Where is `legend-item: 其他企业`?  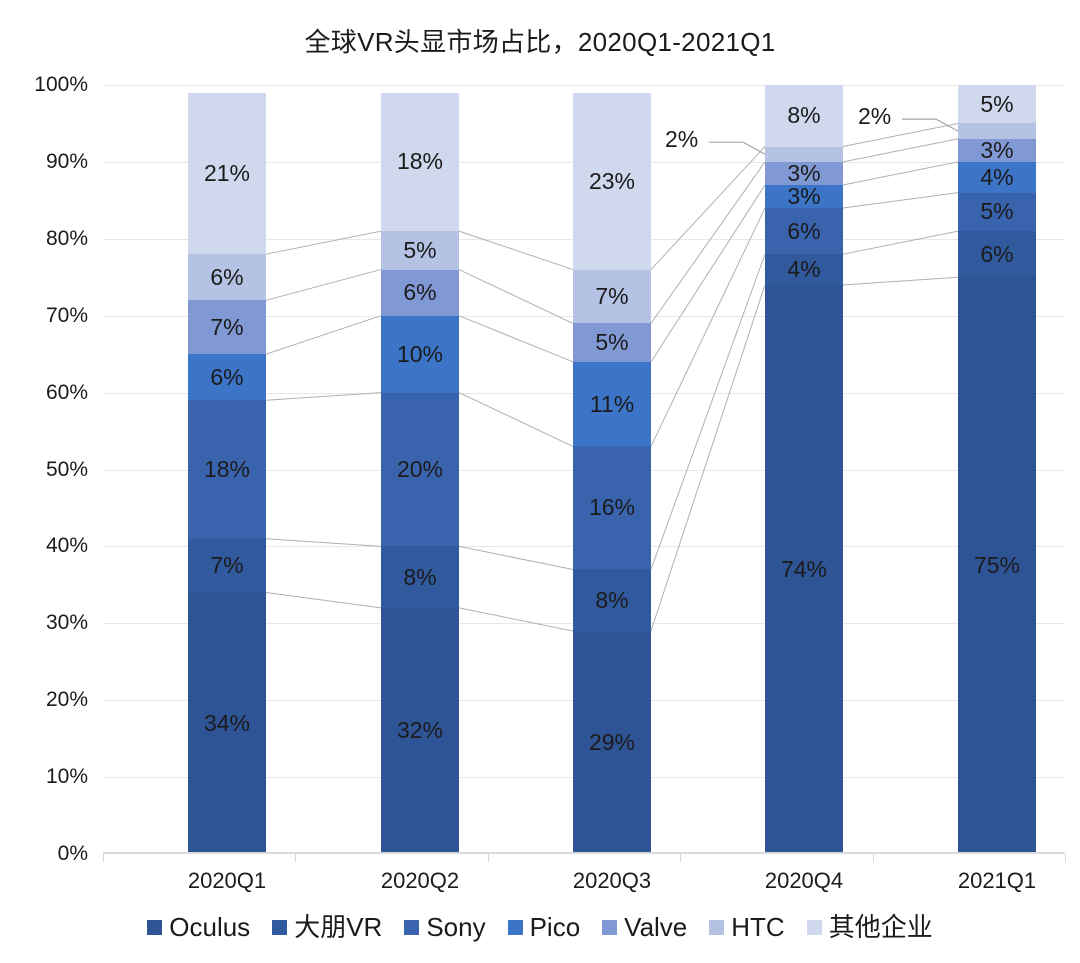
legend-item: 其他企业 is located at coordinates (869, 927).